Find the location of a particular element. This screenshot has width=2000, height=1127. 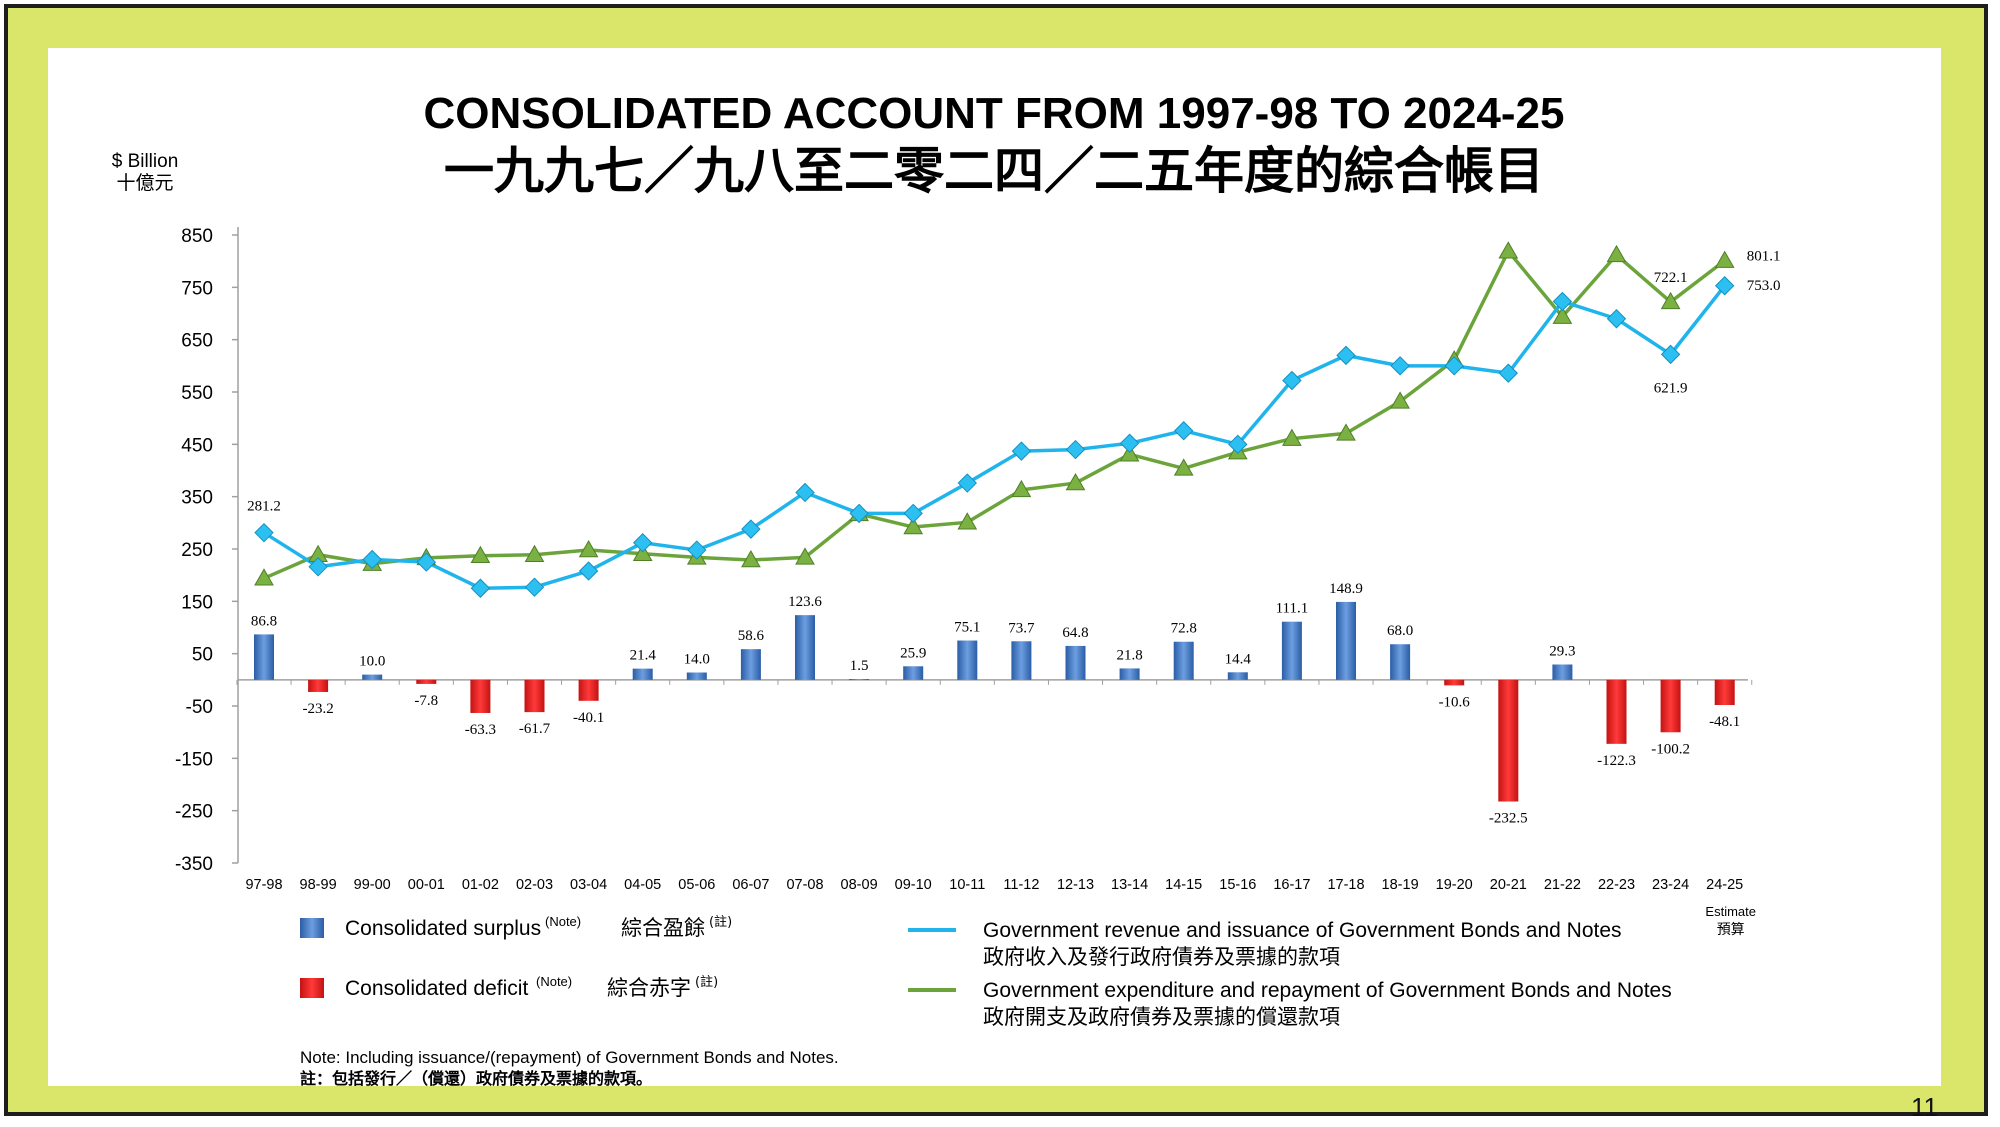

bar-data-label: 21.4 is located at coordinates (643, 656).